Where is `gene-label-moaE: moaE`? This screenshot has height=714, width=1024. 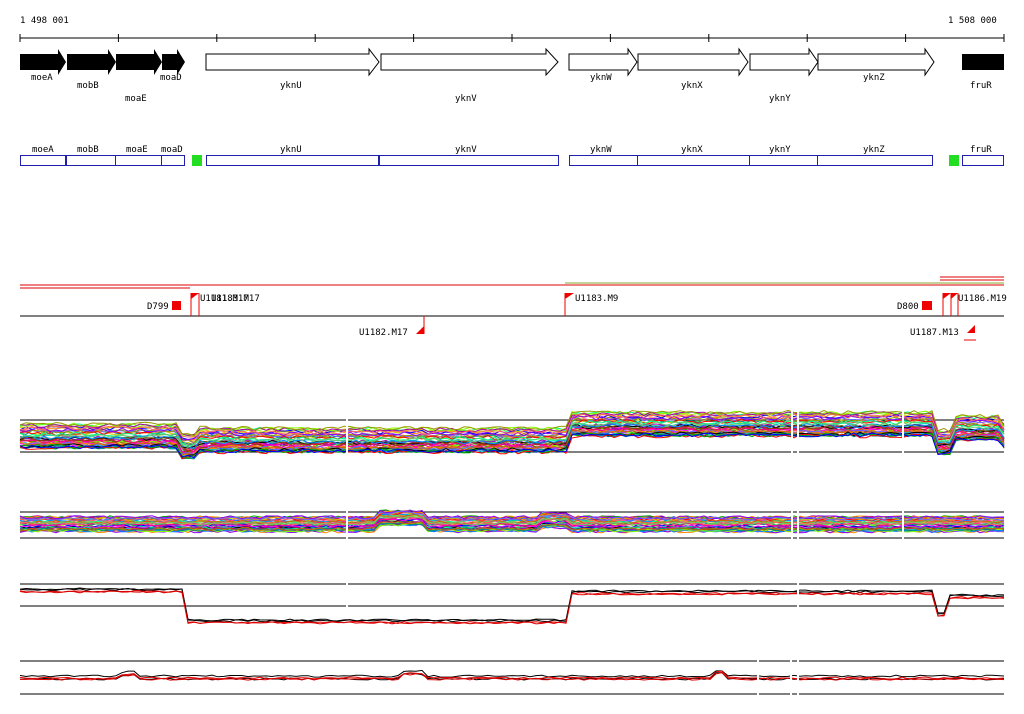
gene-label-moaE: moaE is located at coordinates (136, 99).